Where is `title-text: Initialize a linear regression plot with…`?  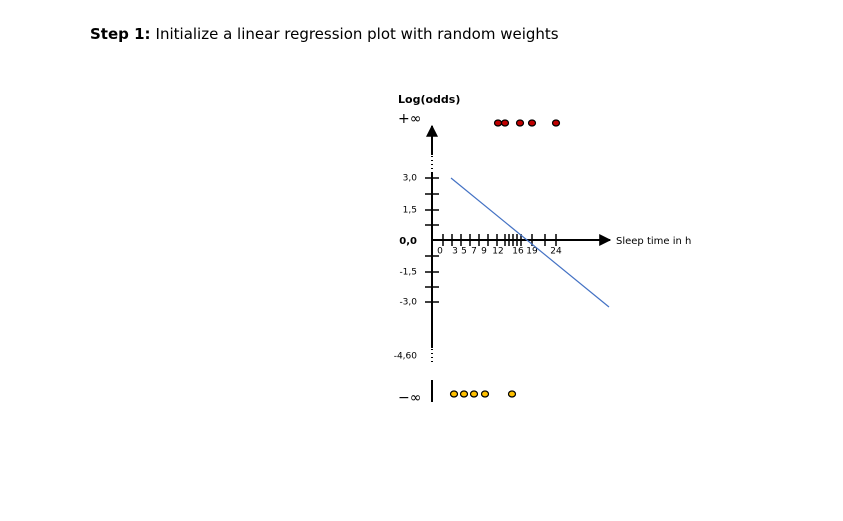
title-text: Initialize a linear regression plot with… is located at coordinates (357, 34).